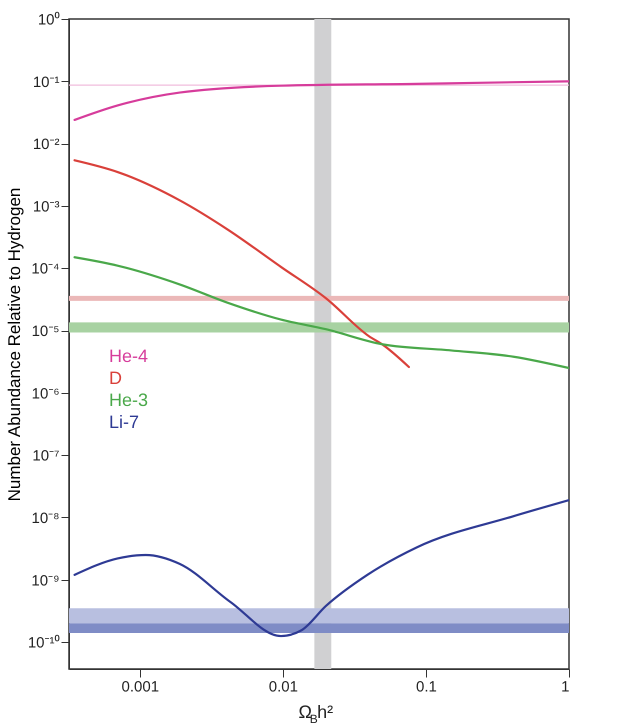 This screenshot has width=622, height=727. What do you see at coordinates (46, 145) in the screenshot?
I see `y-tick-label: 10⁻²` at bounding box center [46, 145].